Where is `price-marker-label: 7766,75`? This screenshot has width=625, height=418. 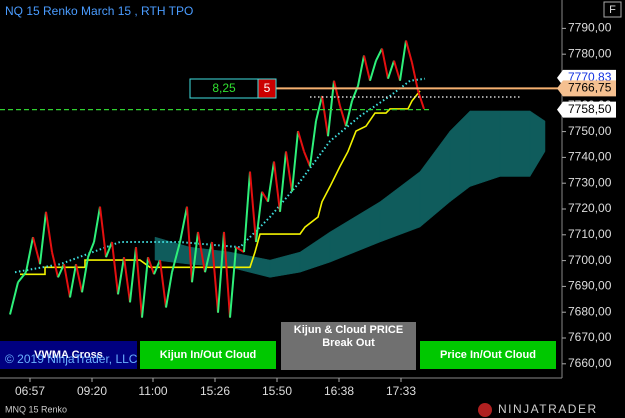
price-marker-label: 7766,75 is located at coordinates (590, 88).